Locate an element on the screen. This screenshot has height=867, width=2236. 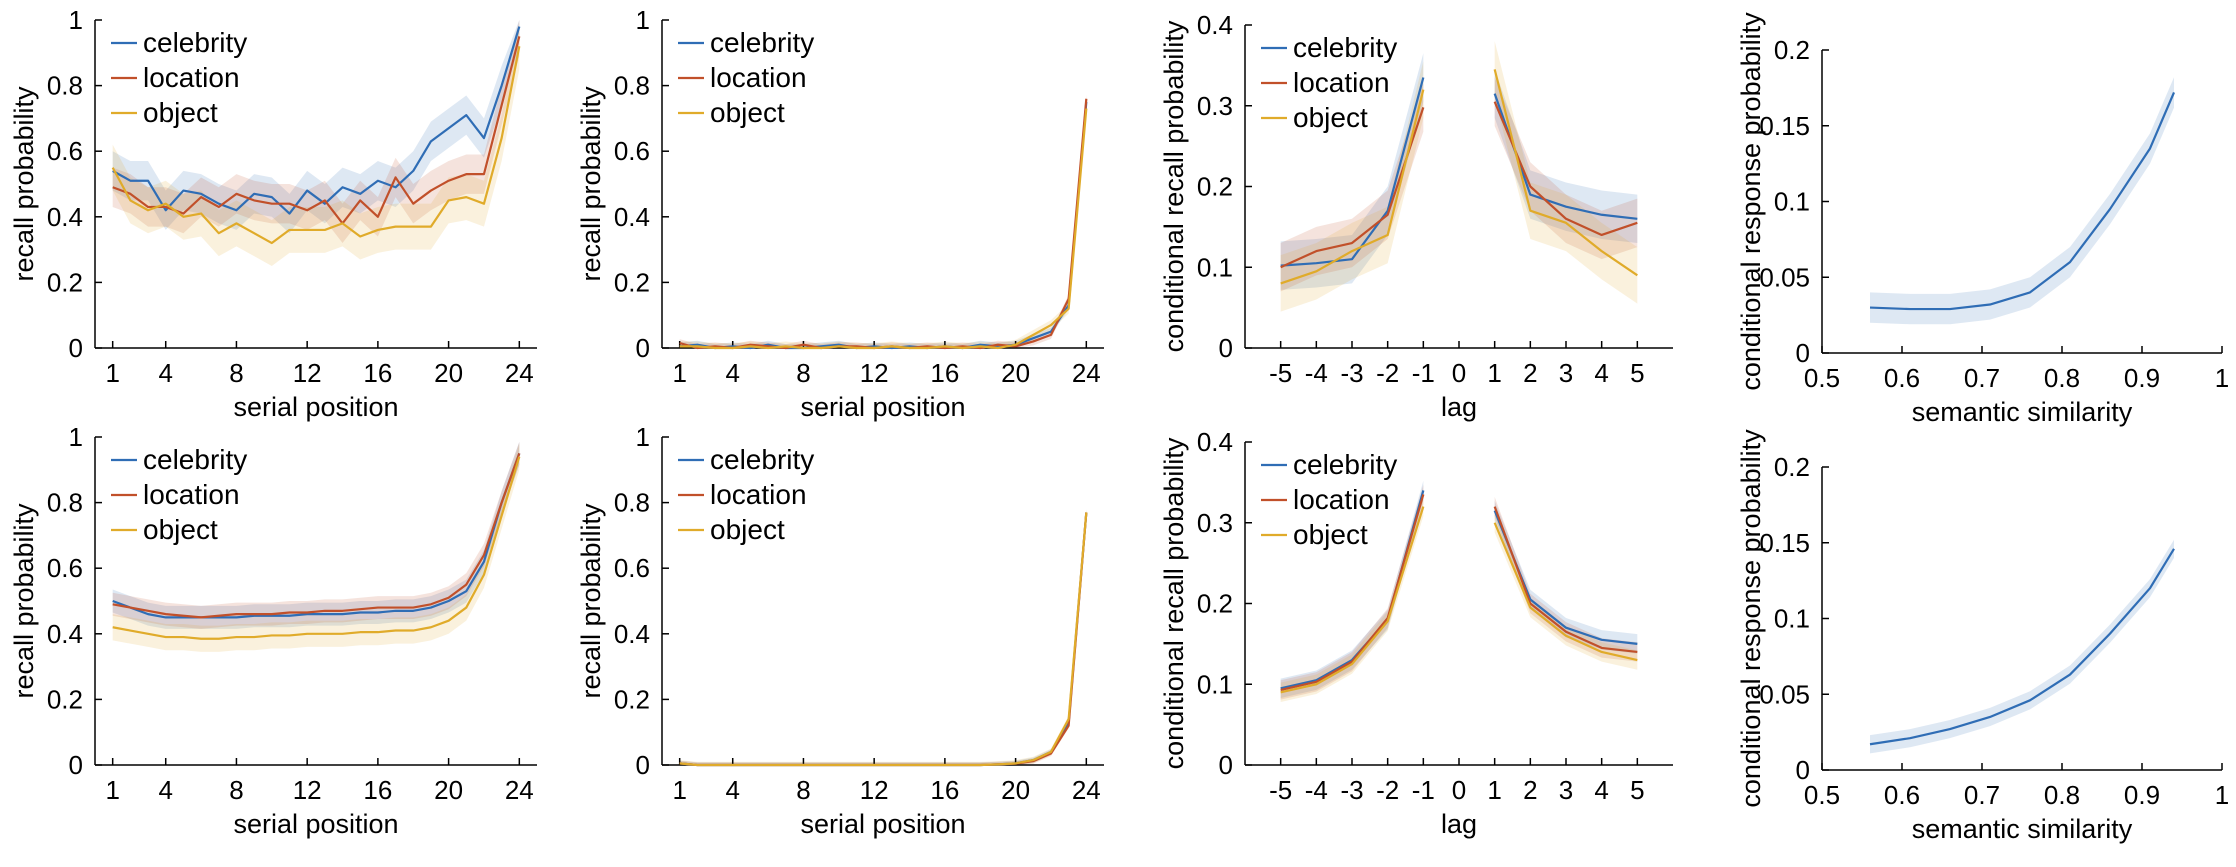
x-tick-label: -5 is located at coordinates (1280, 373).